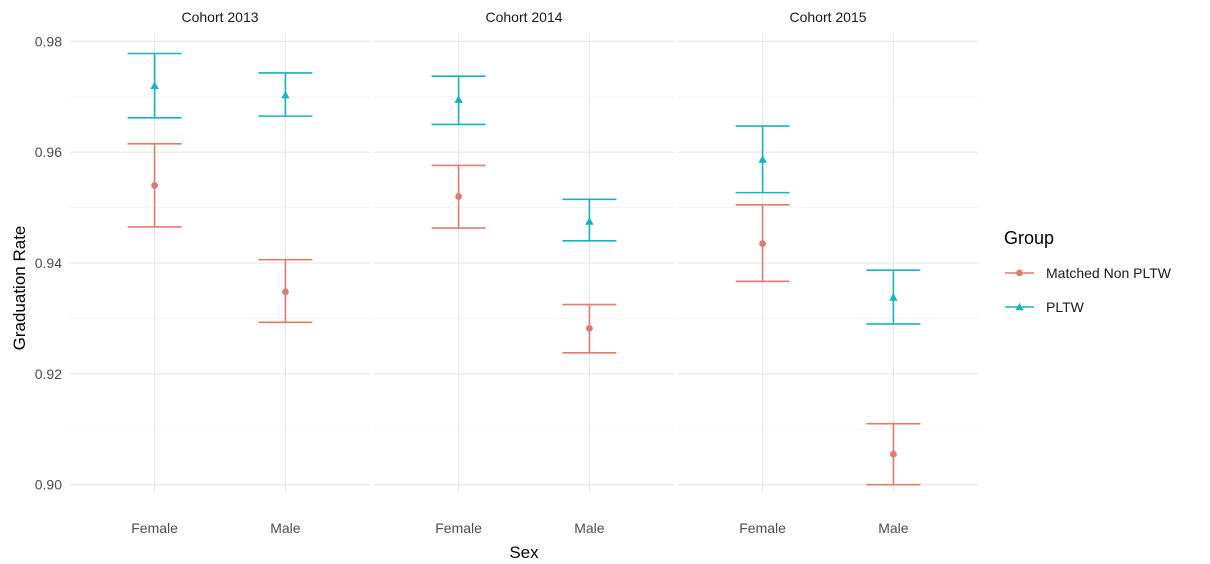 Image resolution: width=1210 pixels, height=564 pixels. What do you see at coordinates (219, 17) in the screenshot?
I see `facet-title: Cohort 2013` at bounding box center [219, 17].